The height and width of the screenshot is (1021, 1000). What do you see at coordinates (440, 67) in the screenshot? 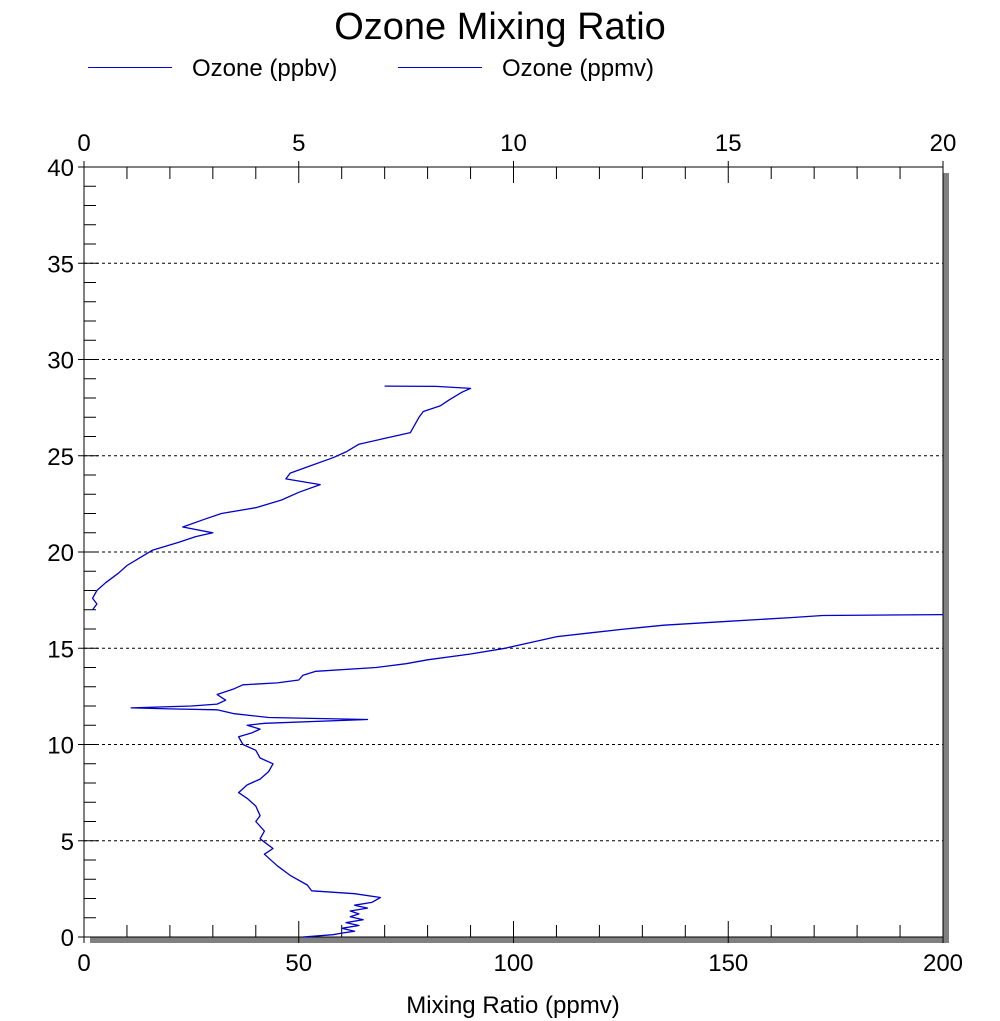
I see `legend-swatch-ozone-ppmv` at bounding box center [440, 67].